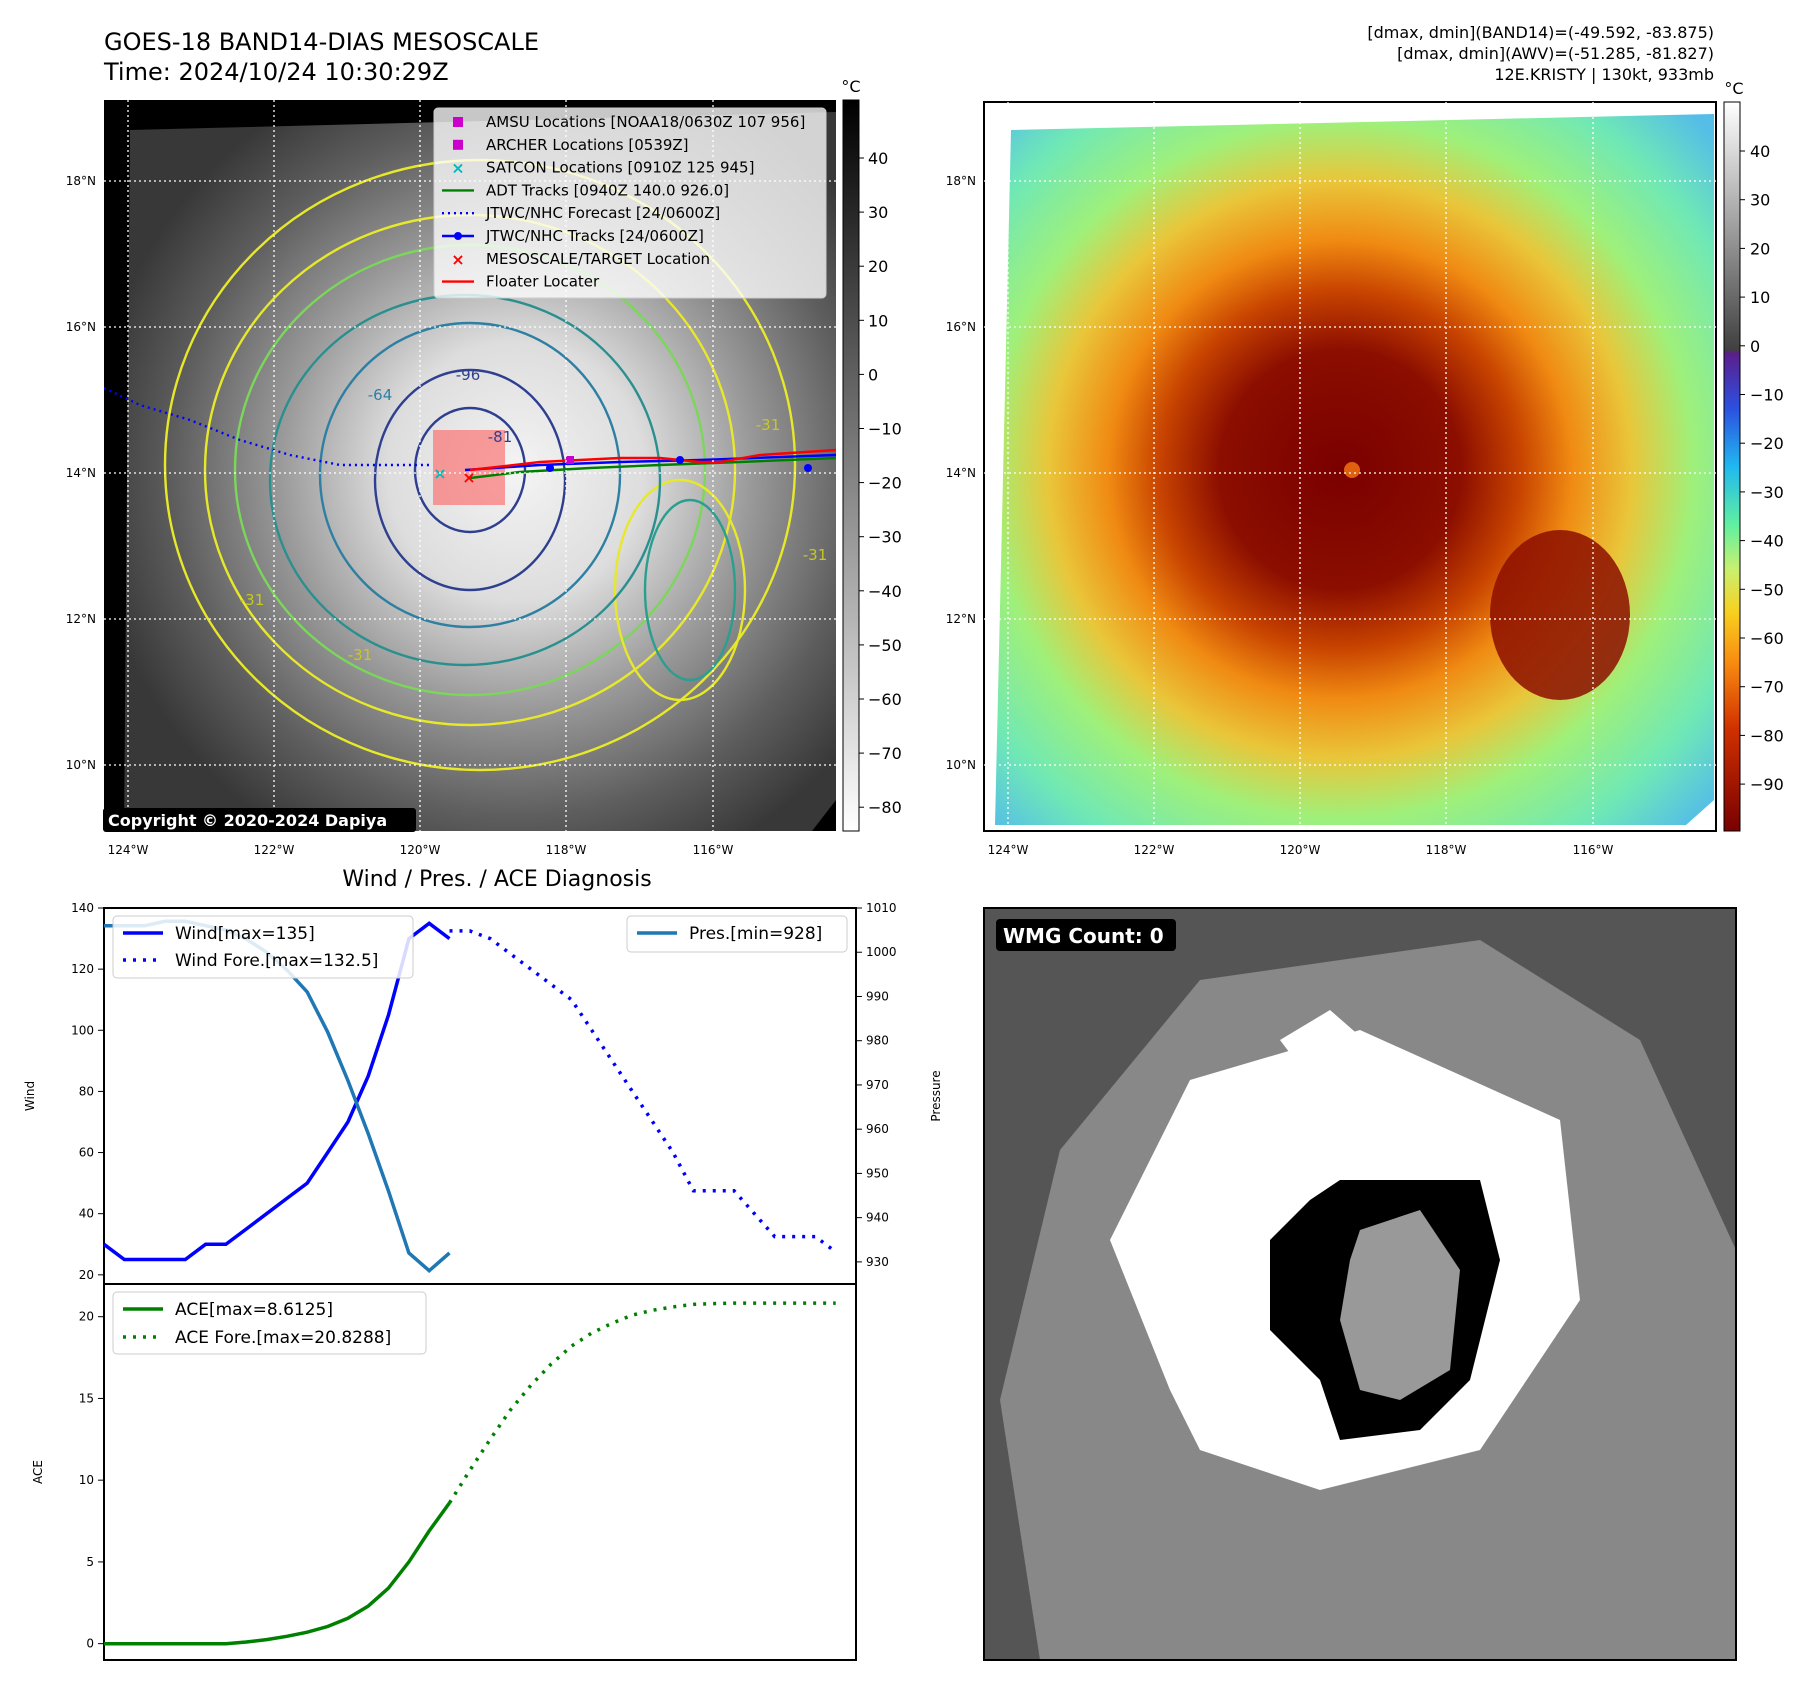 The width and height of the screenshot is (1797, 1690). Describe the element at coordinates (1760, 297) in the screenshot. I see `awv-colorbar-label: 10` at that location.